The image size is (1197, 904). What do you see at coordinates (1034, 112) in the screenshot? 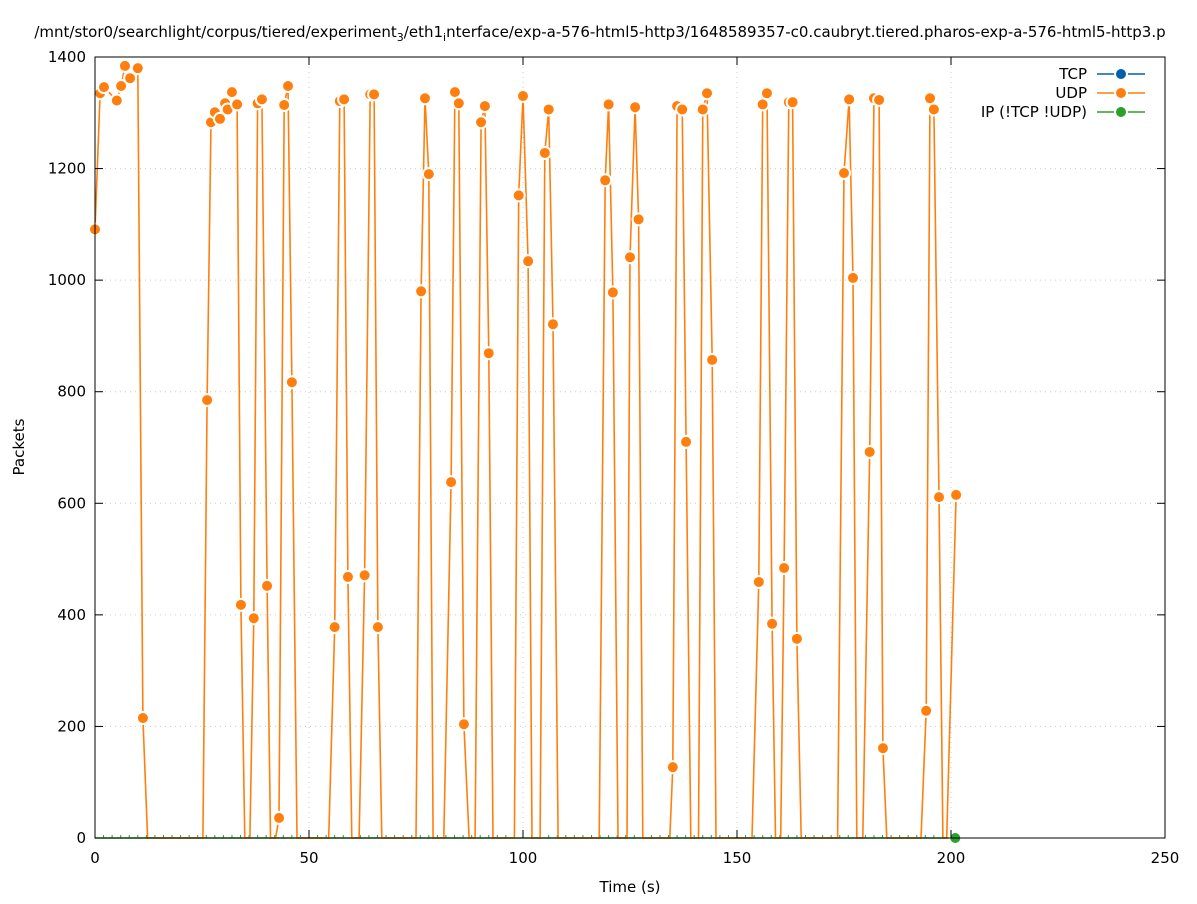
I see `legend-label: IP (!TCP !UDP)` at bounding box center [1034, 112].